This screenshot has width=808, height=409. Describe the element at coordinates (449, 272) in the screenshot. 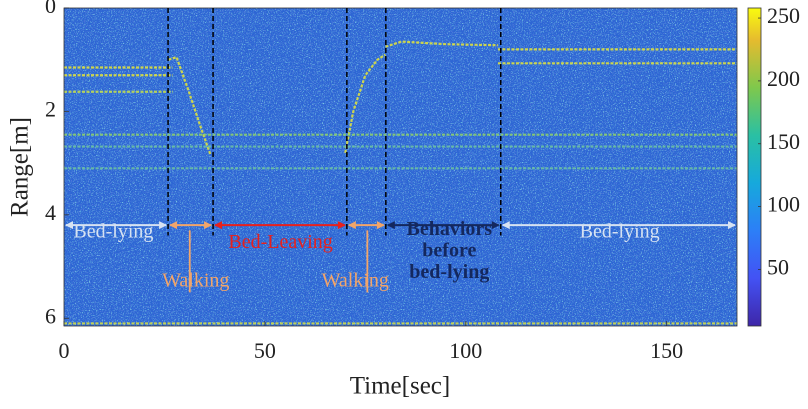

I see `annotation: bed-lying` at that location.